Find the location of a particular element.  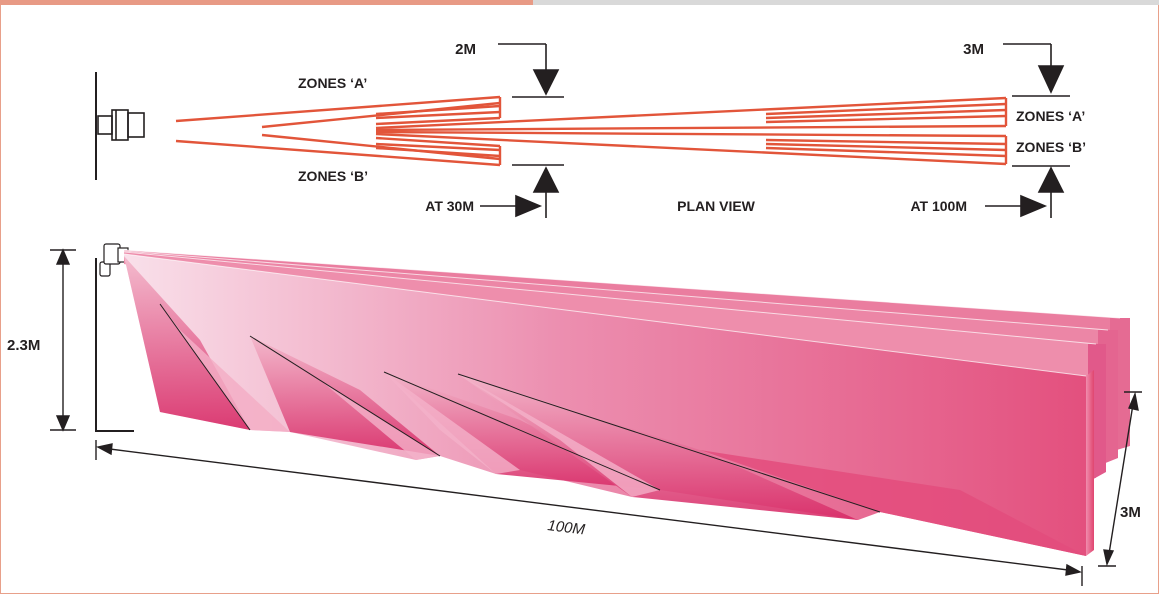

label-3m: 3M is located at coordinates (973, 49).